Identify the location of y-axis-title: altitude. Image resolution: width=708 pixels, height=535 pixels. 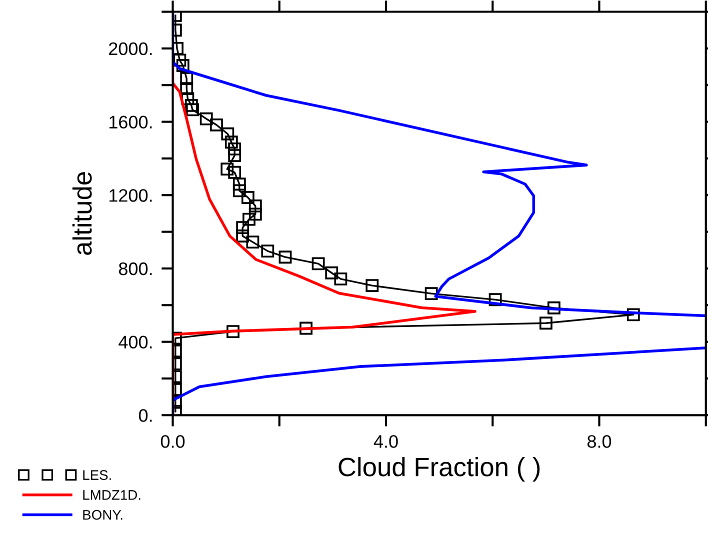
(82, 213).